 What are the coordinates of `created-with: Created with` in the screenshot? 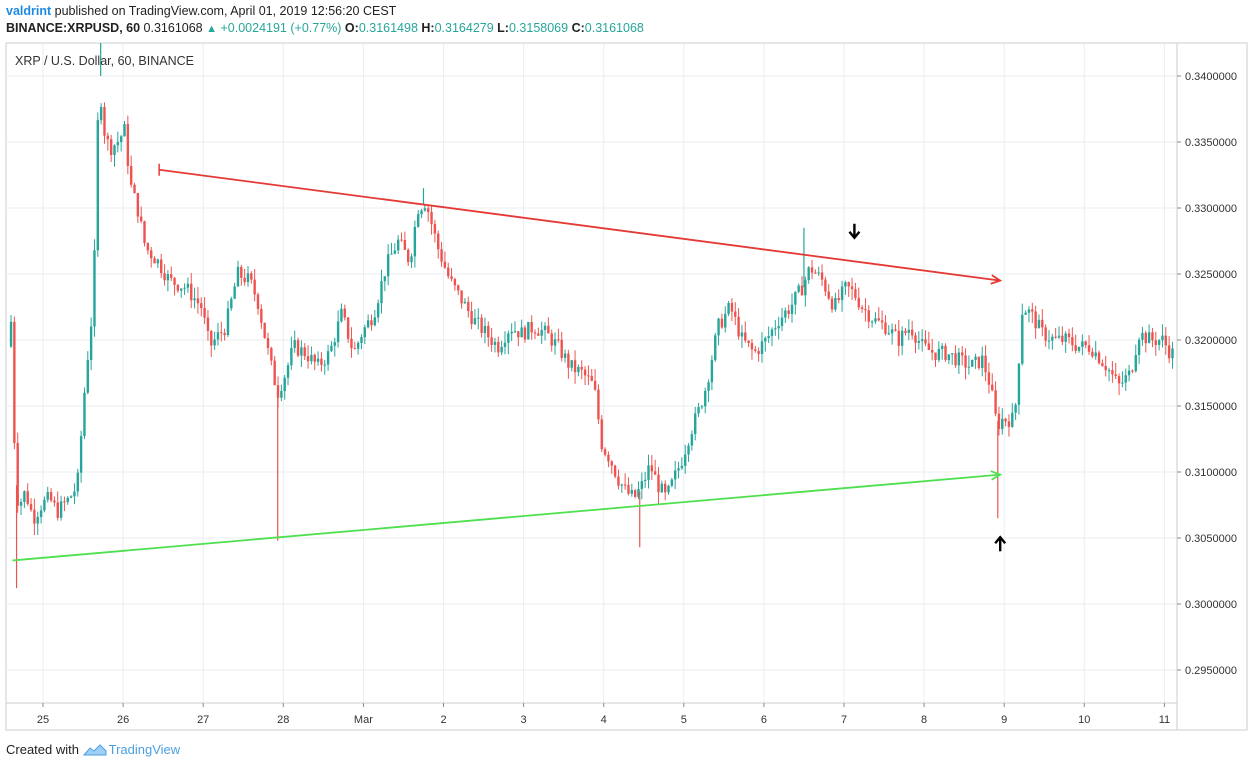 It's located at (42, 749).